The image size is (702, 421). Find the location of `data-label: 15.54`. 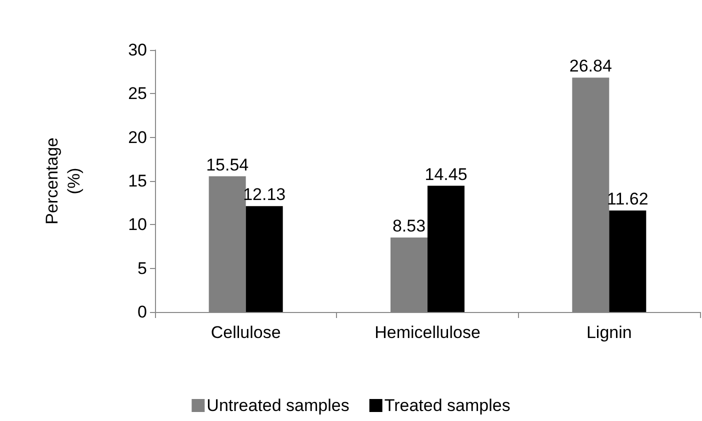

data-label: 15.54 is located at coordinates (227, 164).